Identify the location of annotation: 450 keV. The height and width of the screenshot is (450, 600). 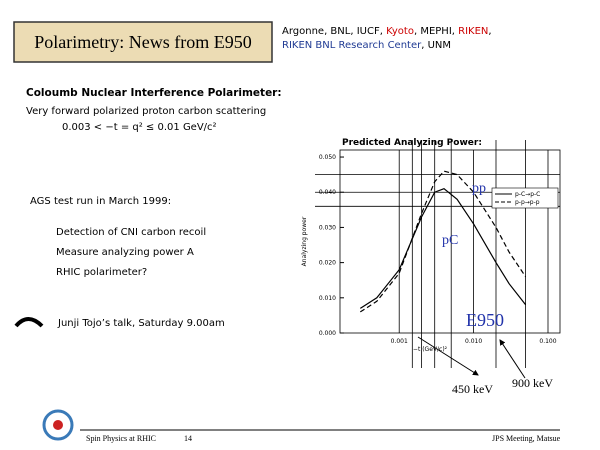
(472, 389).